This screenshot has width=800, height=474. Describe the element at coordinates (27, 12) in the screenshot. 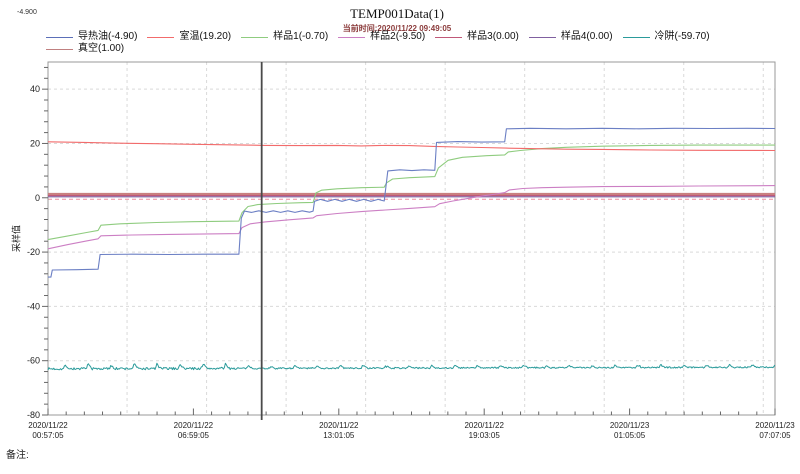

I see `cursor-value-readout: -4.900` at that location.